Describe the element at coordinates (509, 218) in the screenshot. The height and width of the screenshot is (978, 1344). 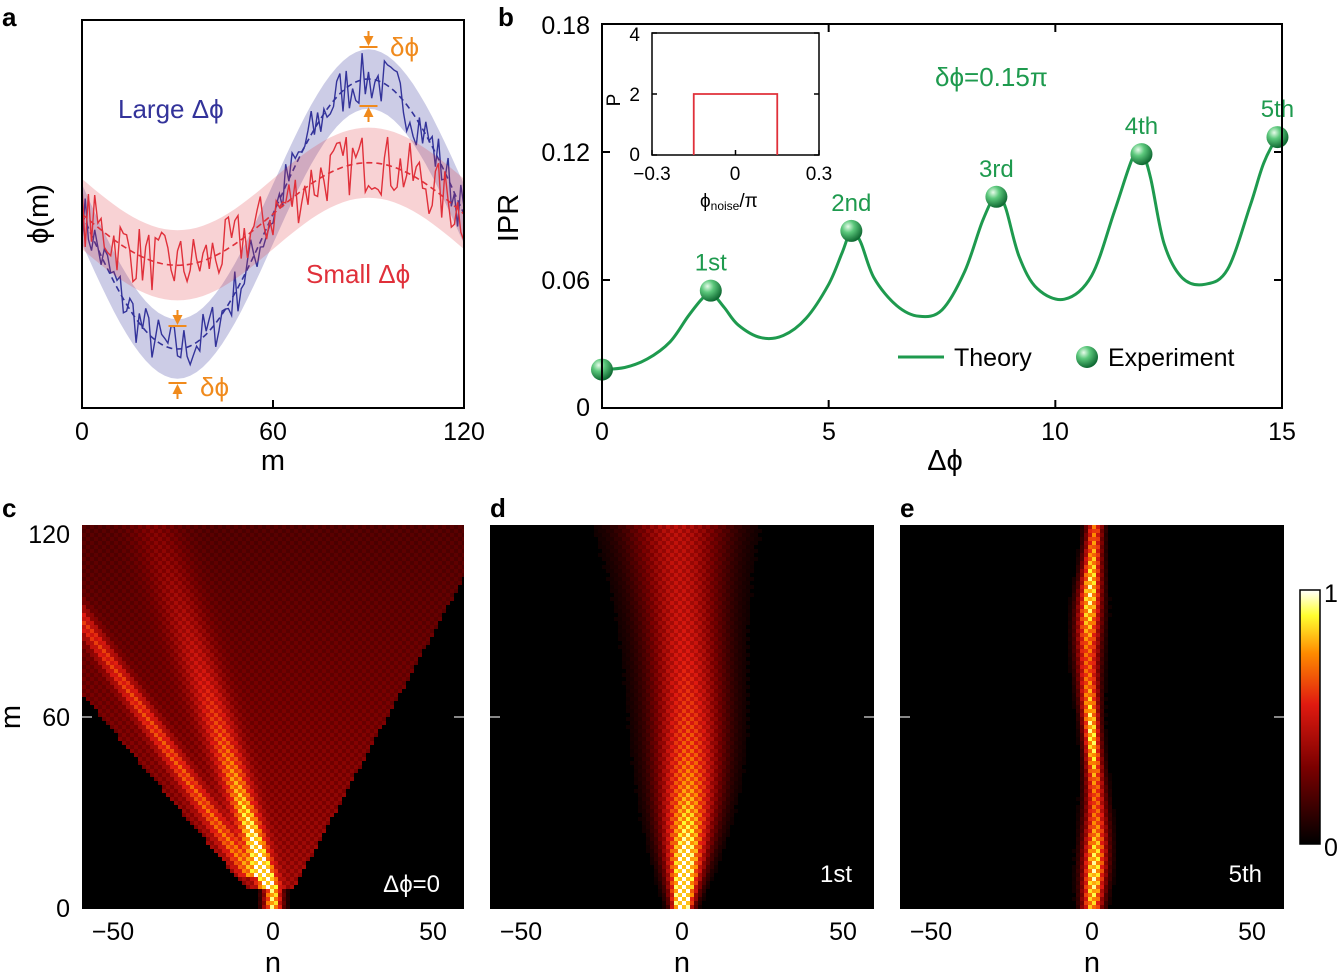
I see `panel-b-ylabel: IPR` at that location.